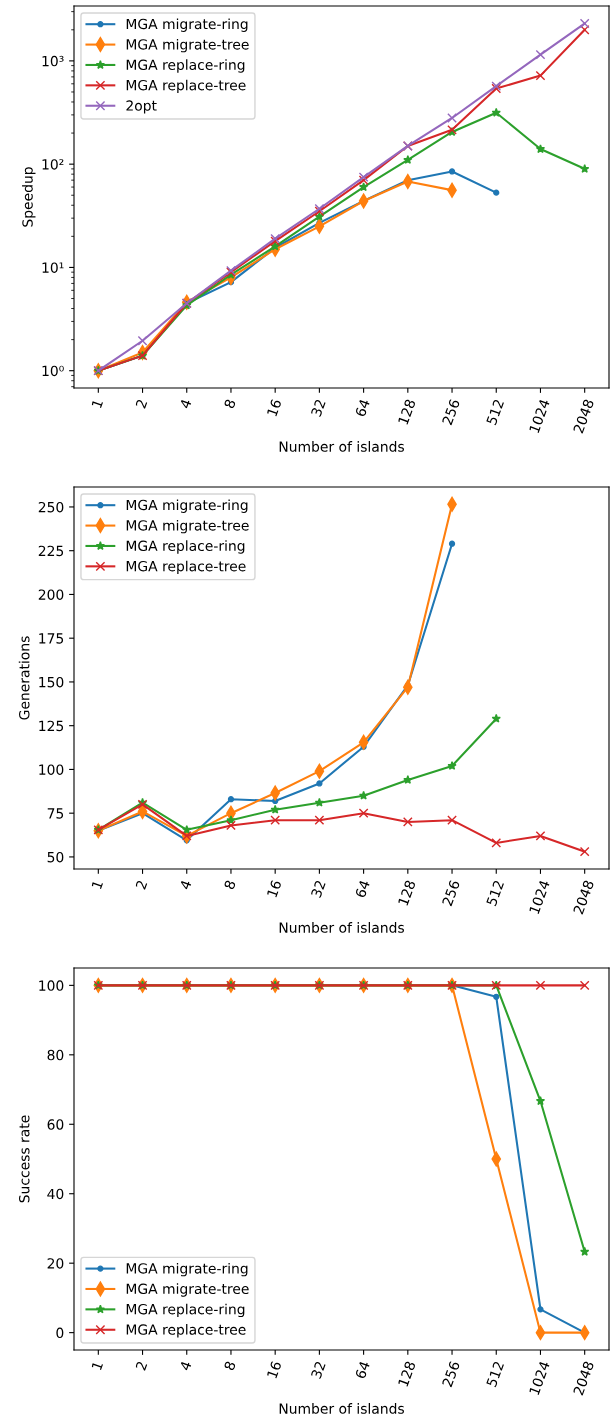 This screenshot has height=1418, width=610. Describe the element at coordinates (53, 164) in the screenshot. I see `y-tick-label: 10²` at that location.